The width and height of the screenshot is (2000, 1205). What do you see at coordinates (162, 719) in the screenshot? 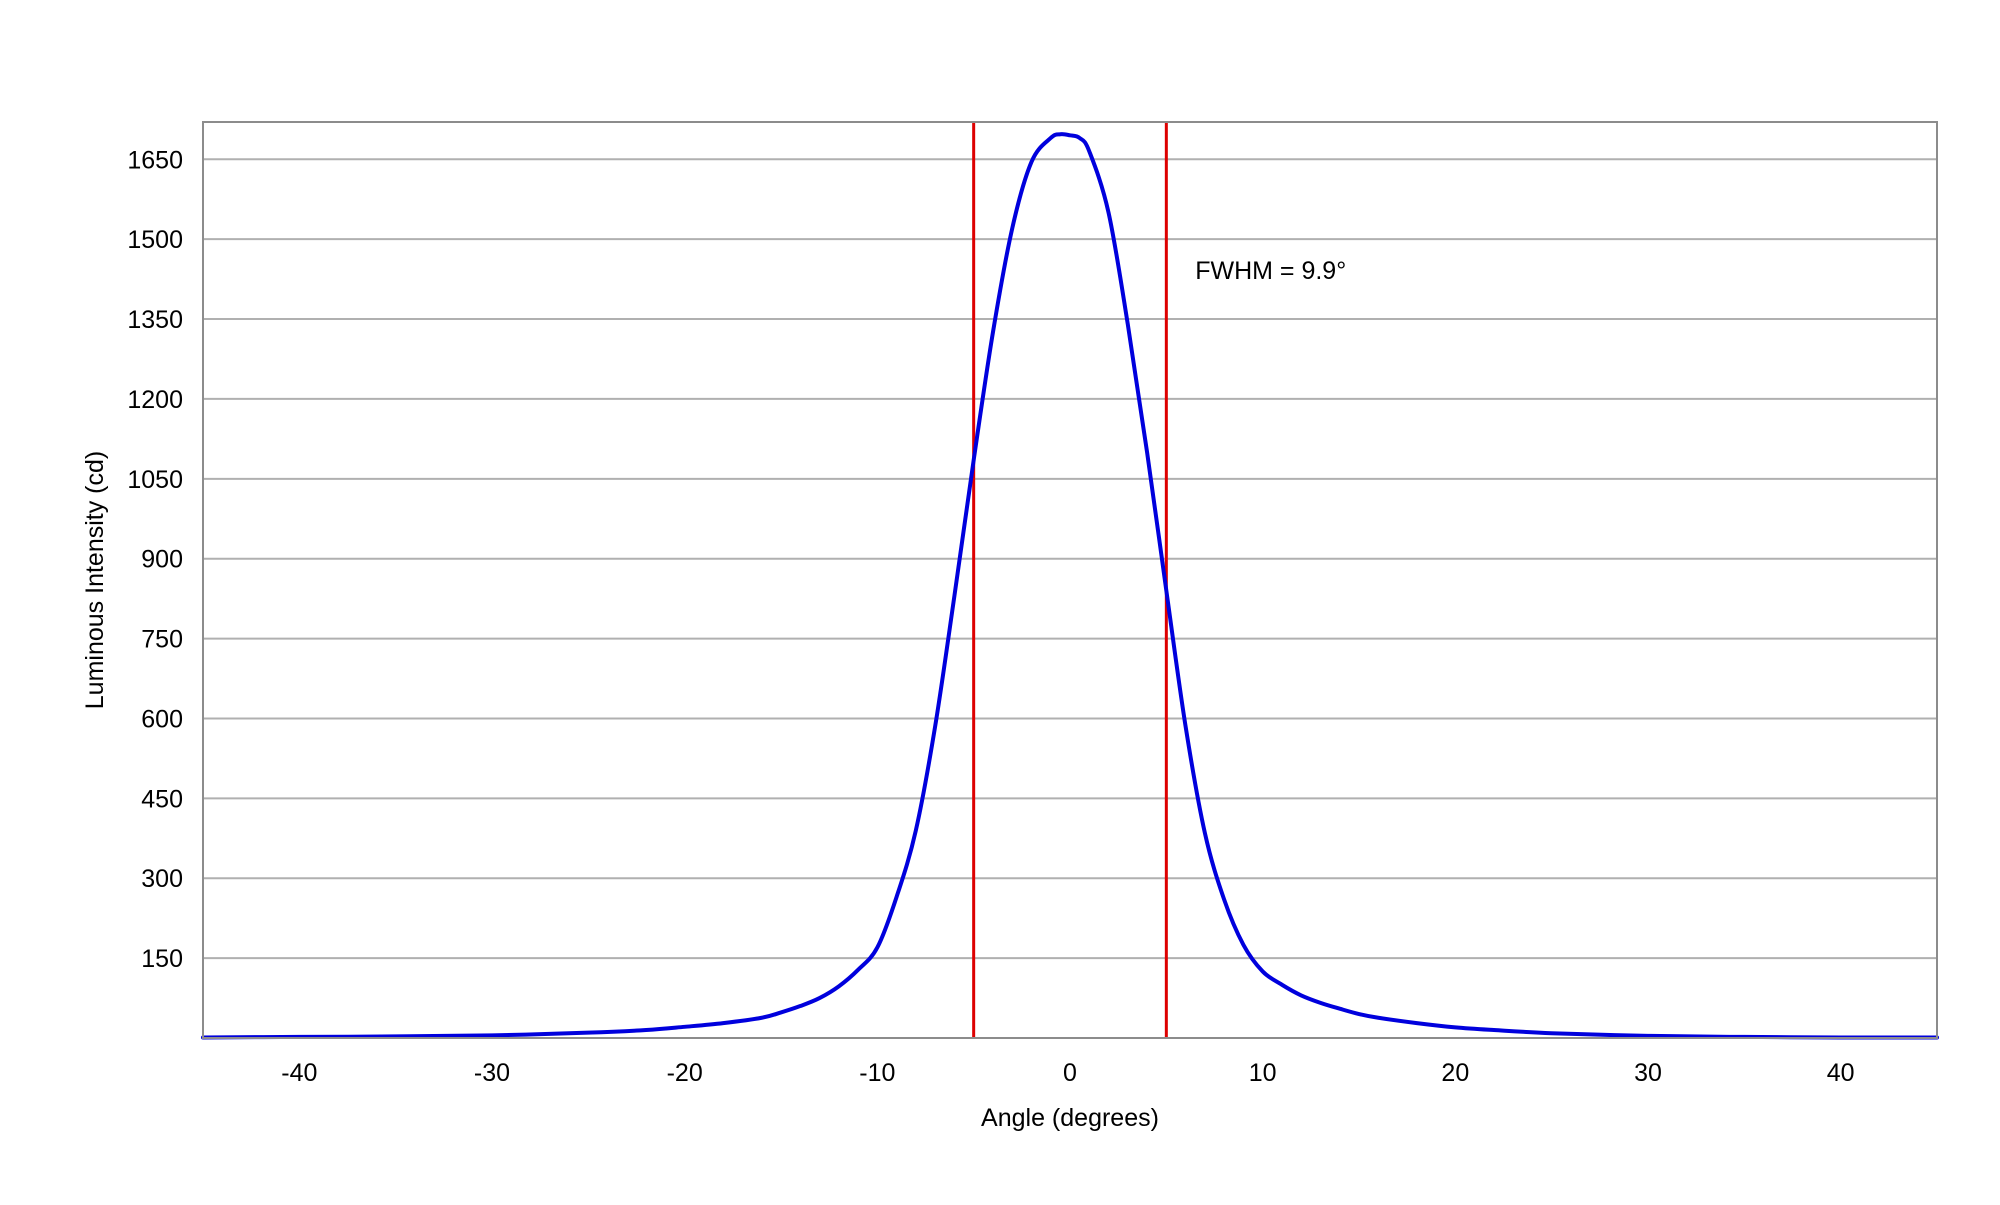
I see `y-tick-label: 600` at bounding box center [162, 719].